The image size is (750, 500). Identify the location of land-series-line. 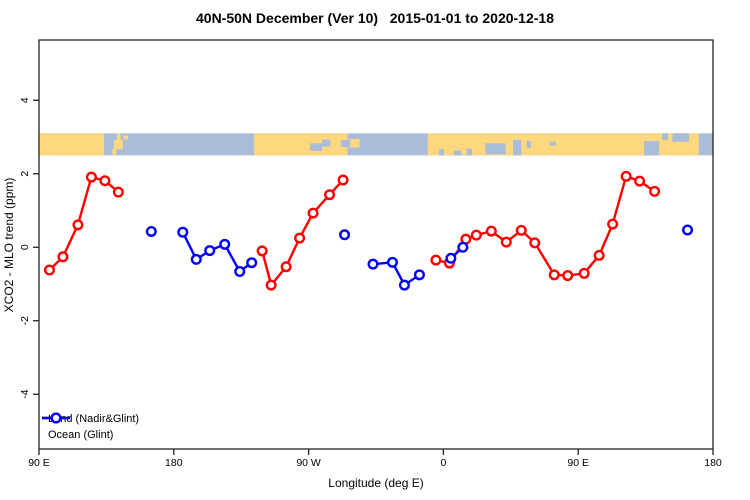
(545, 226).